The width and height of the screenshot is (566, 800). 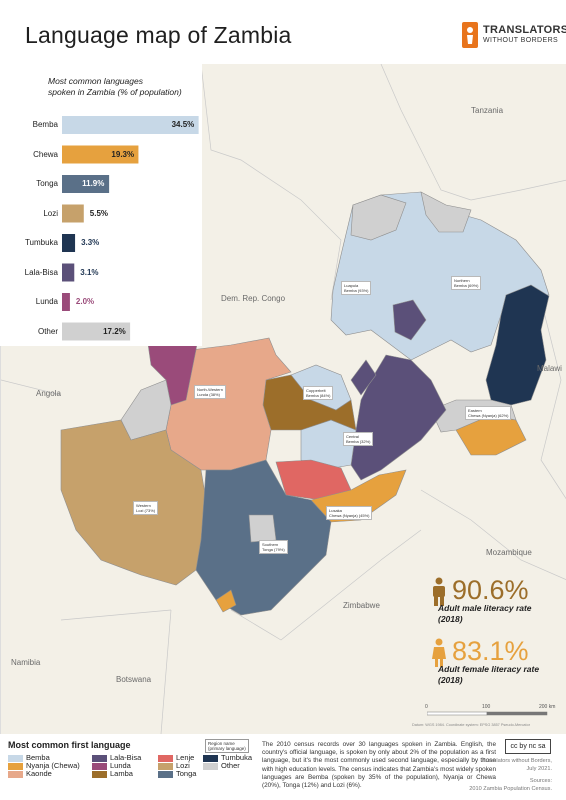 I want to click on logo-text-main: TRANSLATORS, so click(x=524, y=30).